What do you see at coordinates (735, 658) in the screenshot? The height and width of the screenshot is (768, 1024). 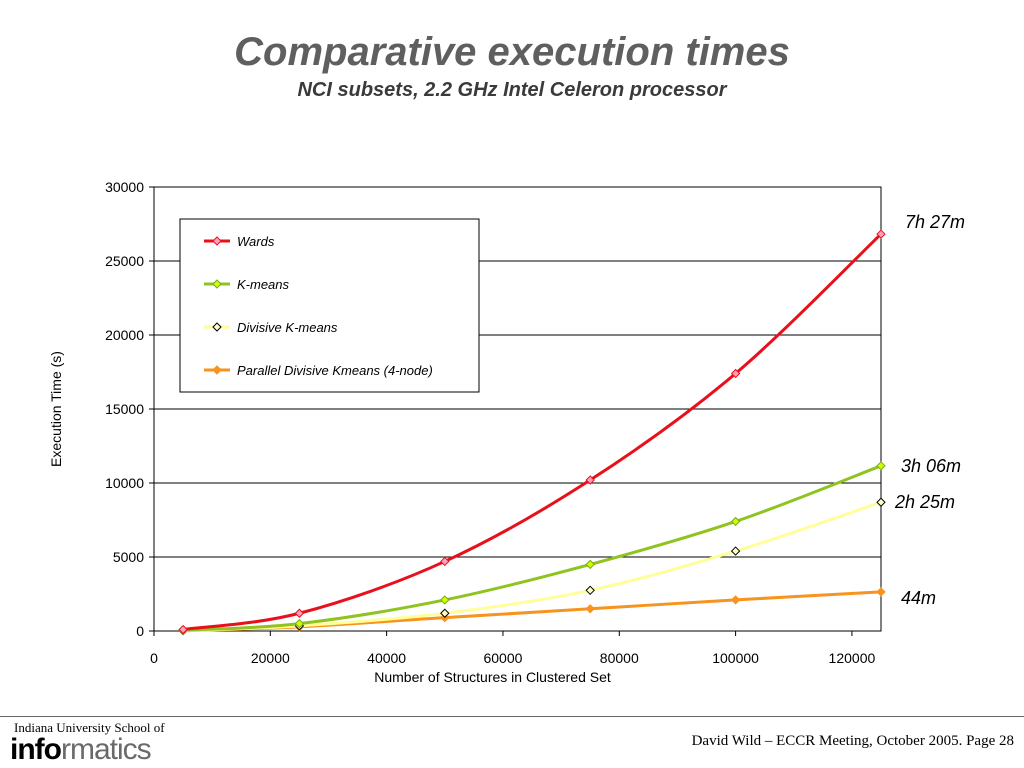 I see `x-tick-label: 100000` at bounding box center [735, 658].